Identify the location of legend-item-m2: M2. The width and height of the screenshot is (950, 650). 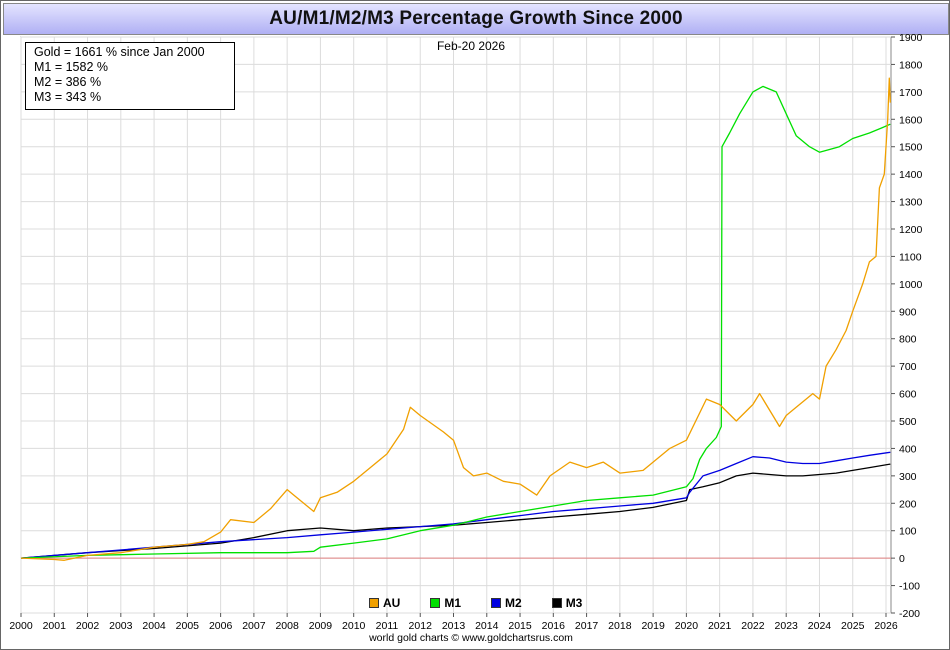
(506, 603).